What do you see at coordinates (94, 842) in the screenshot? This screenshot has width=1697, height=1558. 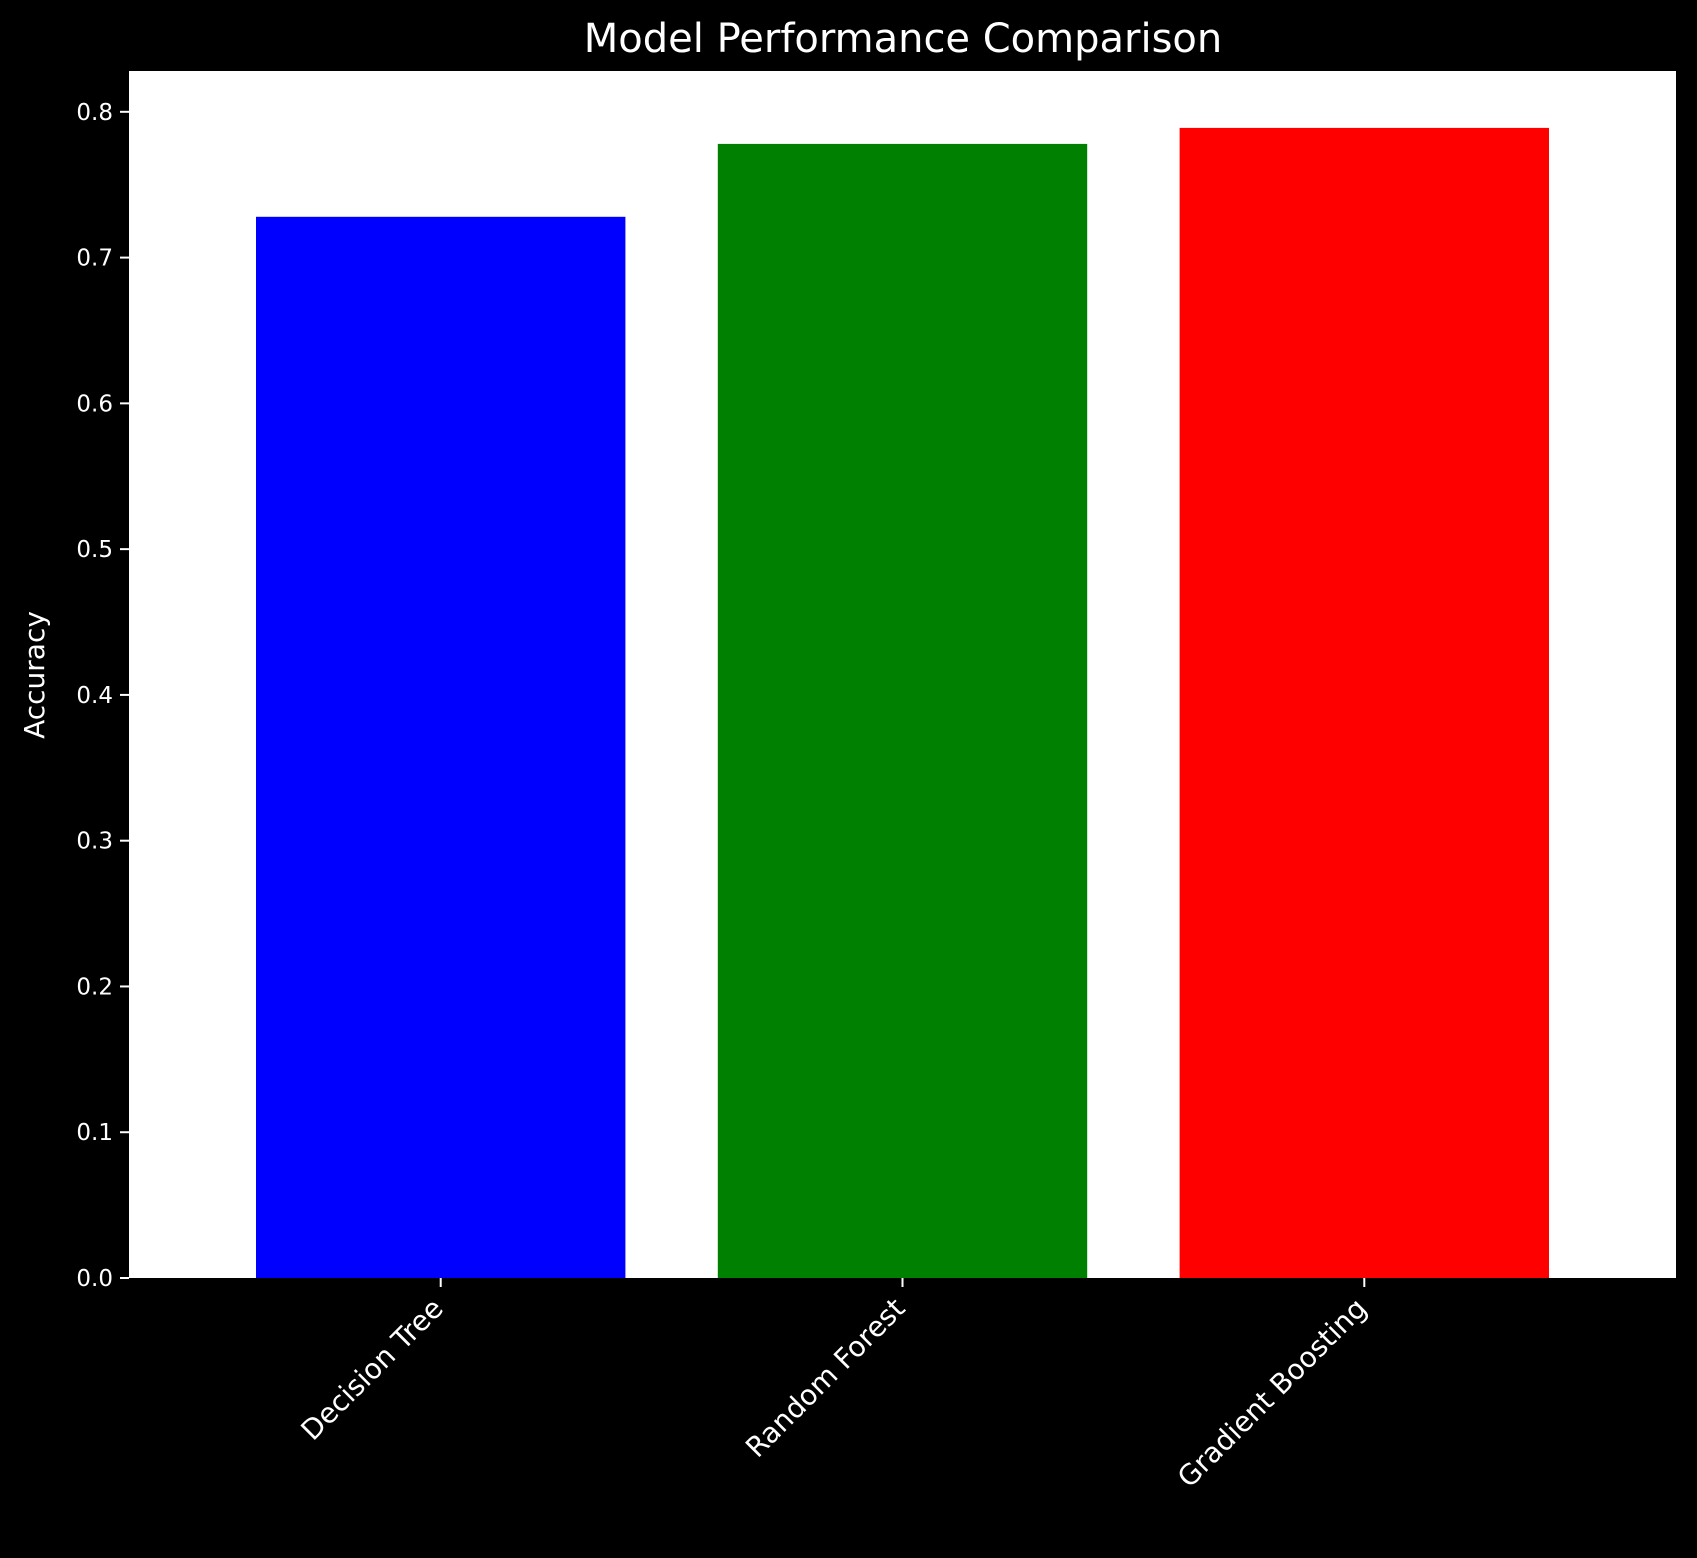 I see `y-tick-label: 0.3` at bounding box center [94, 842].